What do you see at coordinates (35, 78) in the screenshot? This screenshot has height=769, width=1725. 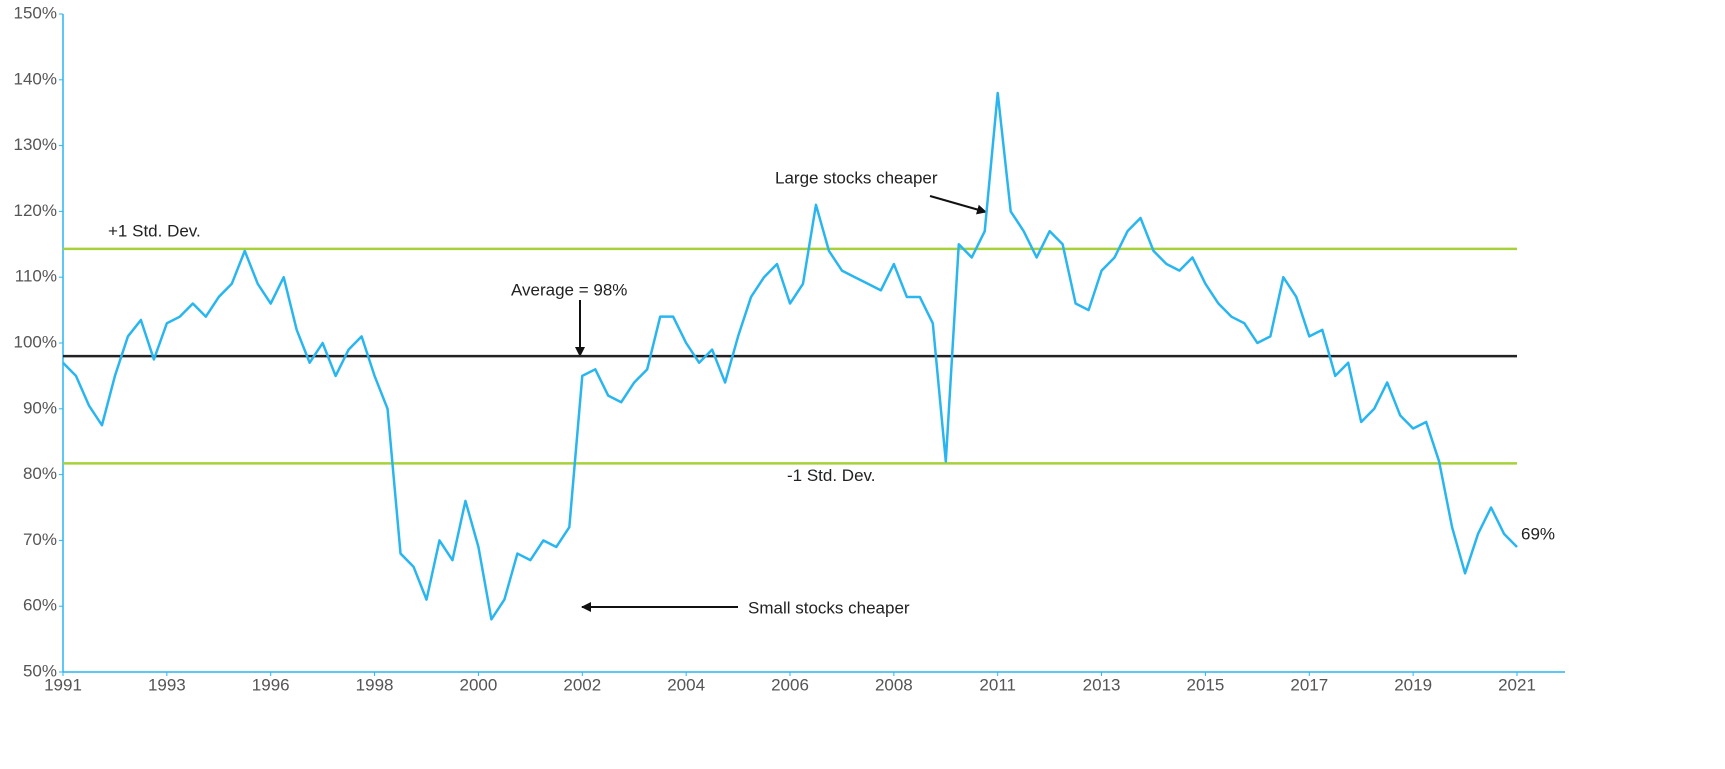 I see `y-tick-label: 140%` at bounding box center [35, 78].